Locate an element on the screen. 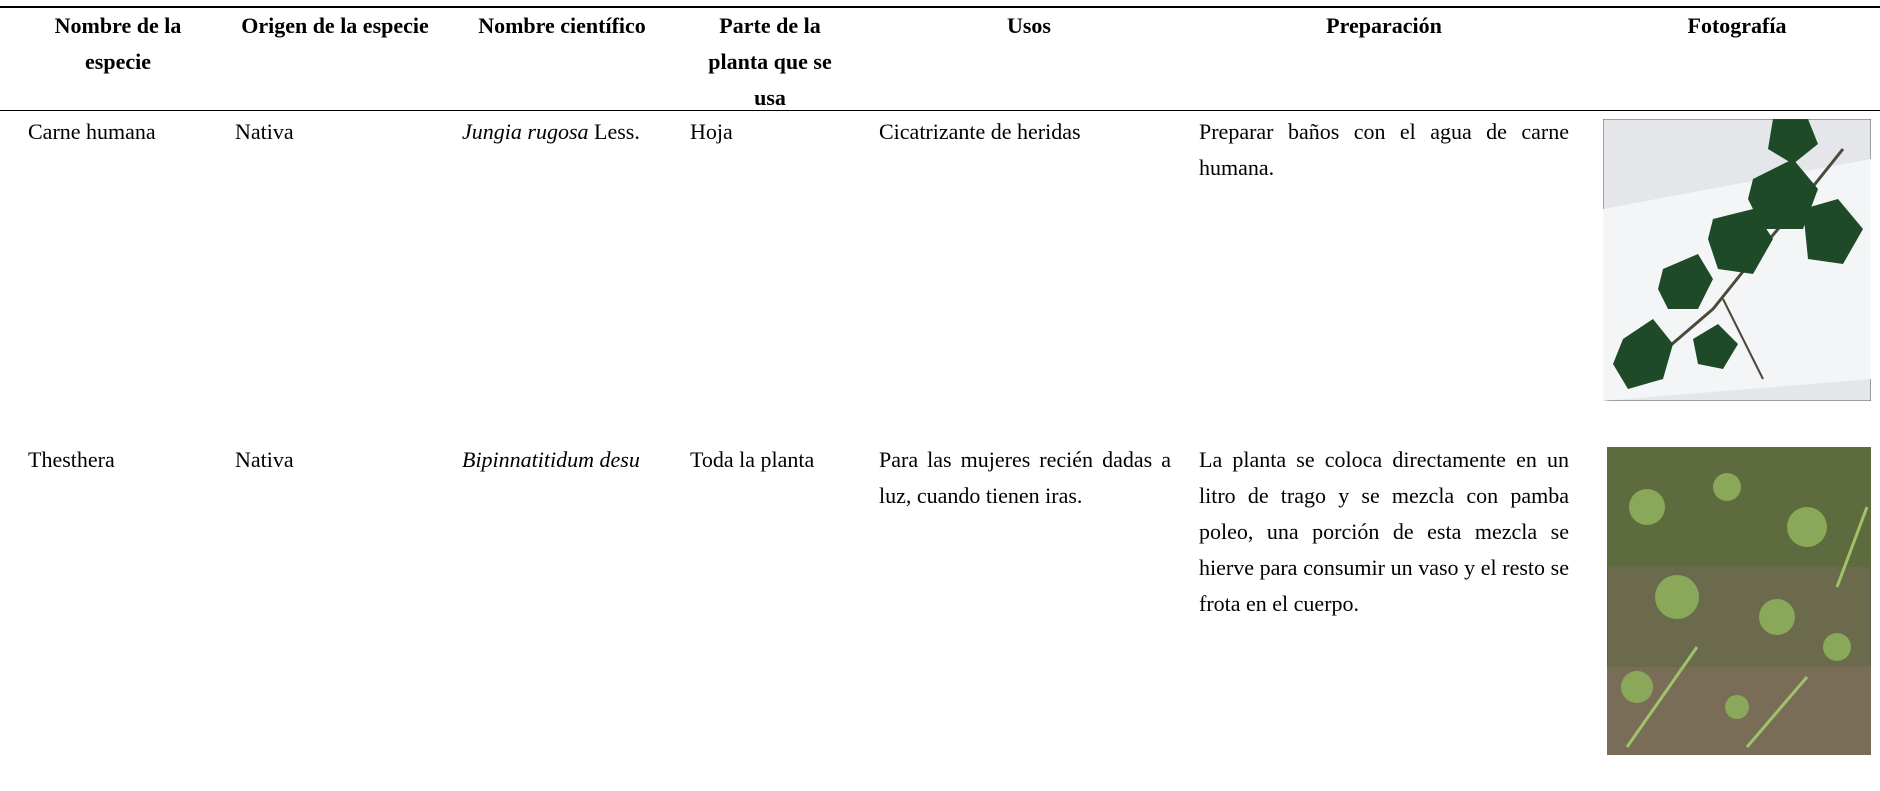 The height and width of the screenshot is (791, 1880). cell: Hoja is located at coordinates (711, 131).